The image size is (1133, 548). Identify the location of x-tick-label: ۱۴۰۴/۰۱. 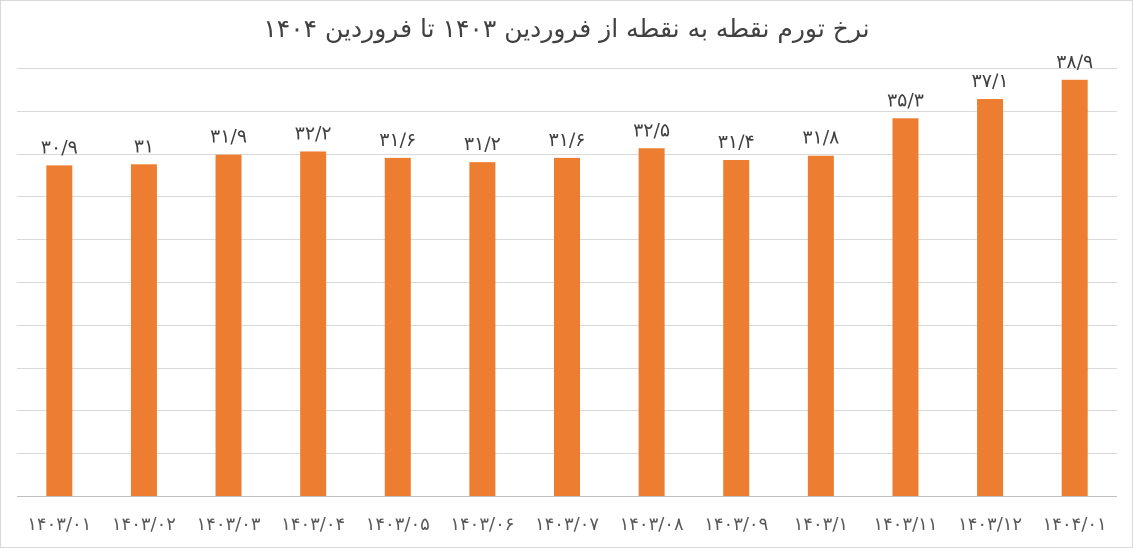
(1075, 524).